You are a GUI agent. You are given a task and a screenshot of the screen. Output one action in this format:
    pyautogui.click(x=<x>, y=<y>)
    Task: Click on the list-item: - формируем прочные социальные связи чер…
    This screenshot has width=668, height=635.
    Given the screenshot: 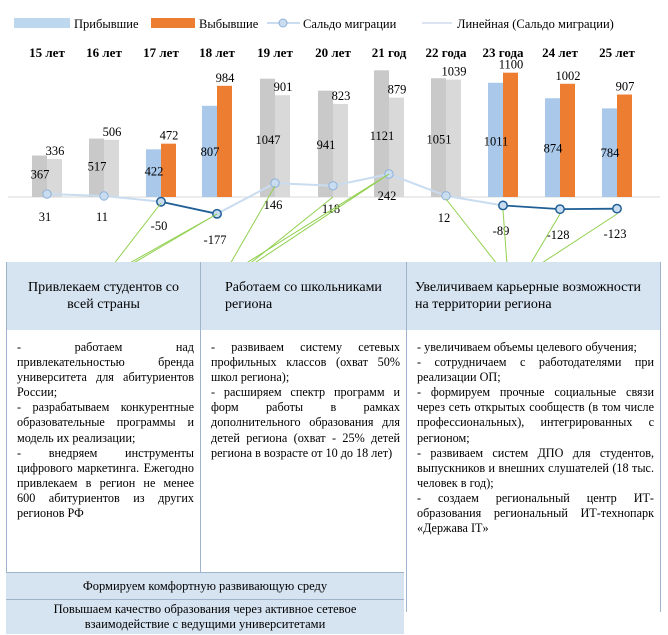 What is the action you would take?
    pyautogui.click(x=535, y=415)
    